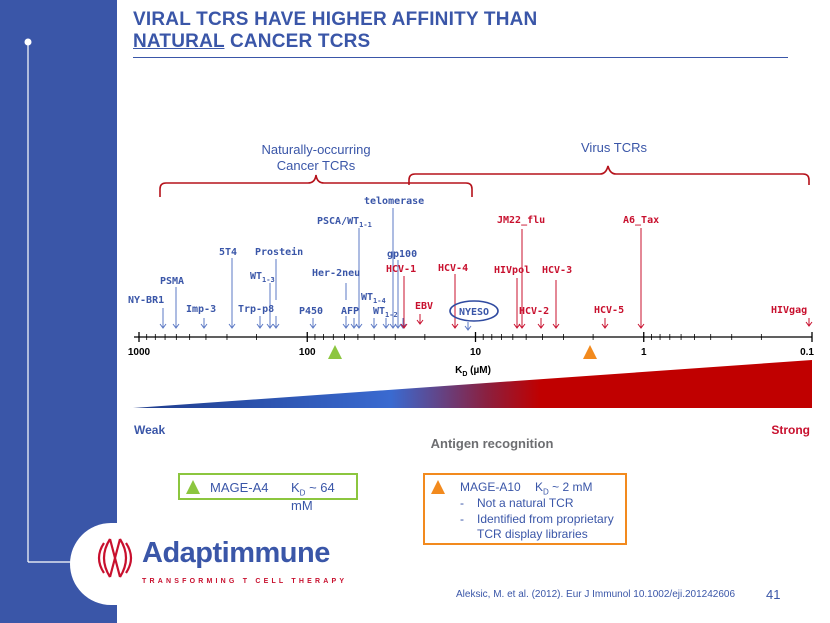 The image size is (830, 623). What do you see at coordinates (490, 487) in the screenshot?
I see `legend-a10-name: MAGE-A10` at bounding box center [490, 487].